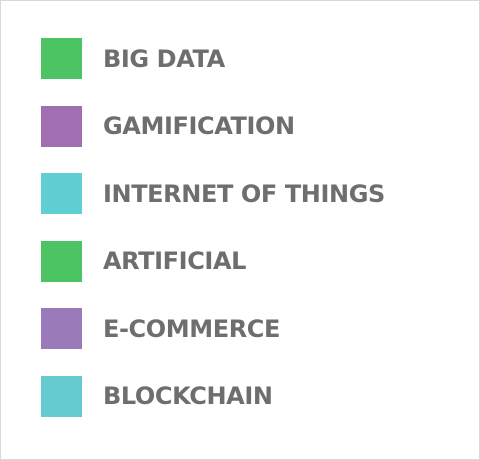 The width and height of the screenshot is (480, 460). I want to click on legend-item-internet-of-things: INTERNET OF THINGS, so click(213, 193).